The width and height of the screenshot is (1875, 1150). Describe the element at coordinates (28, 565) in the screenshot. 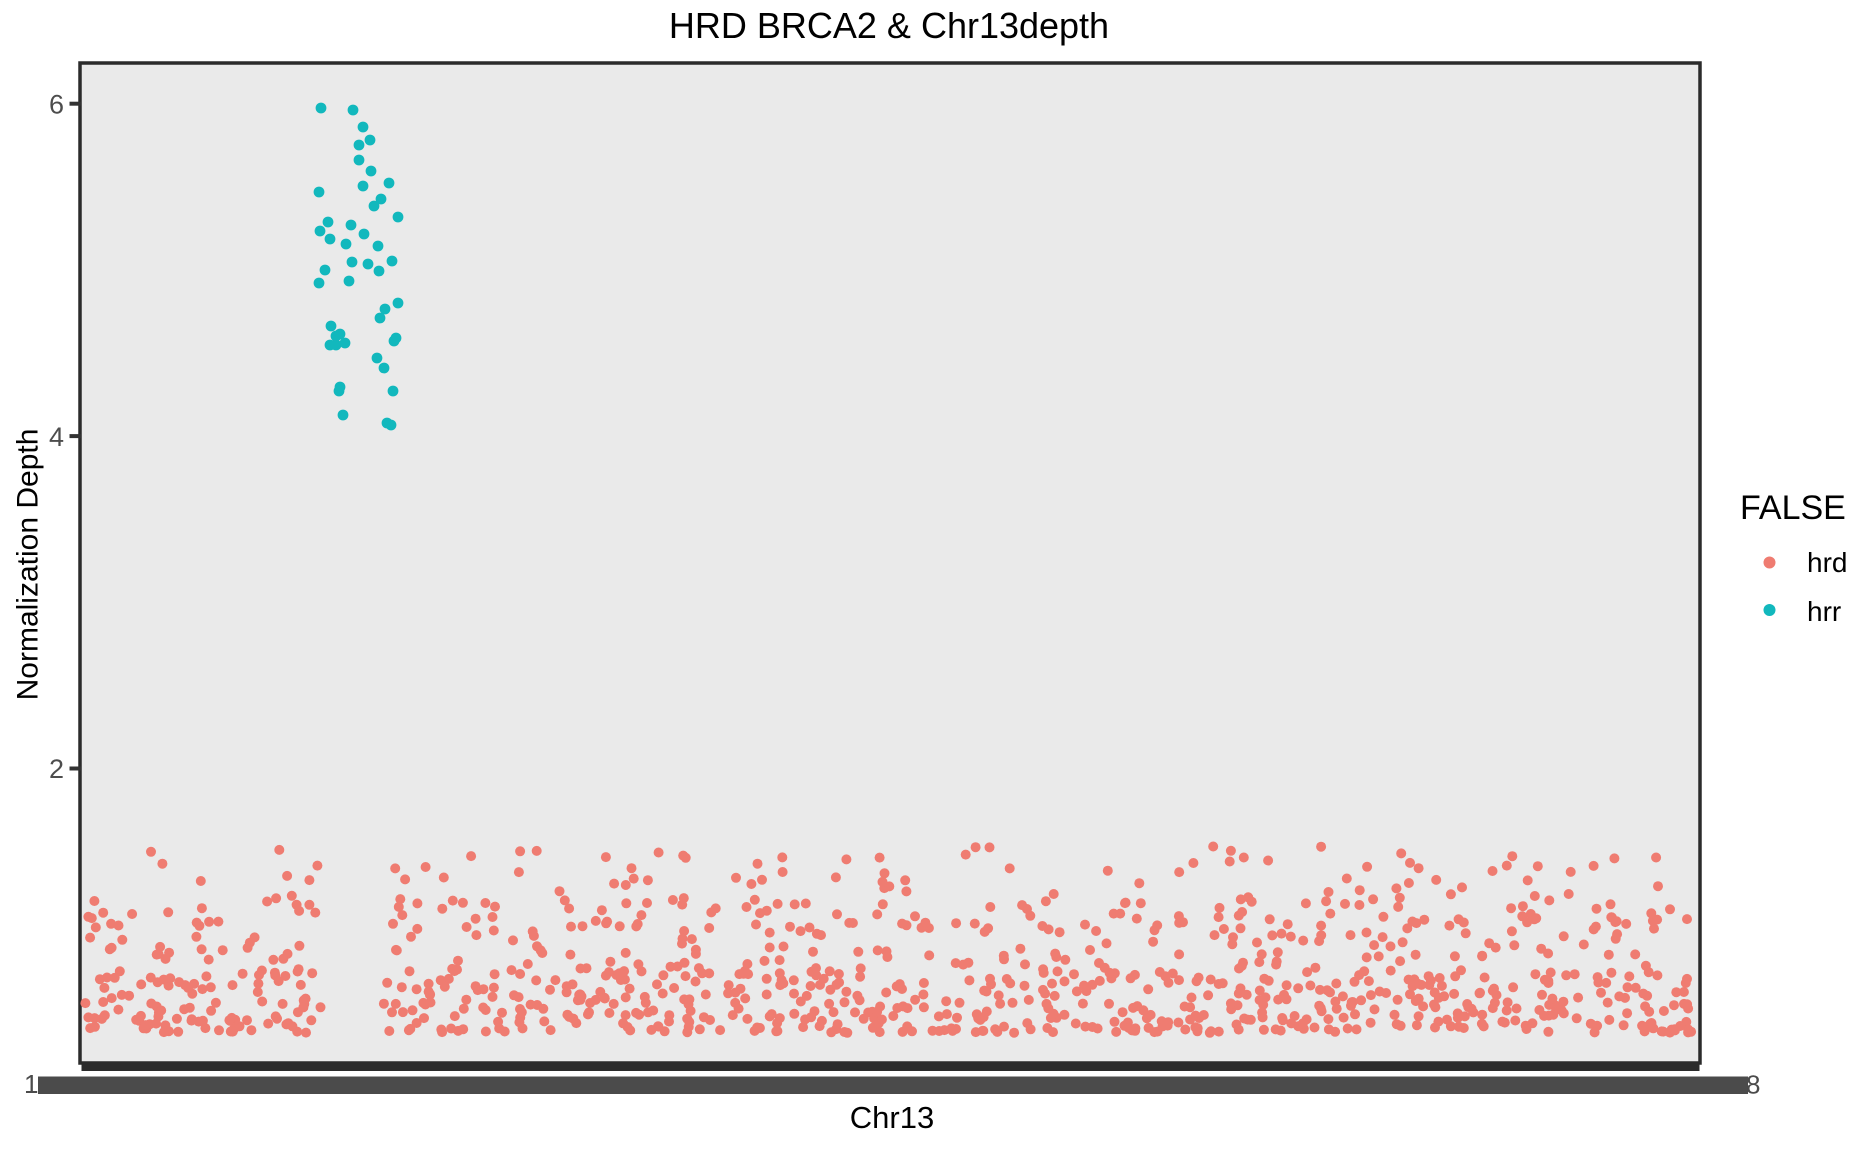

I see `svg-text: Normalization Depth` at that location.